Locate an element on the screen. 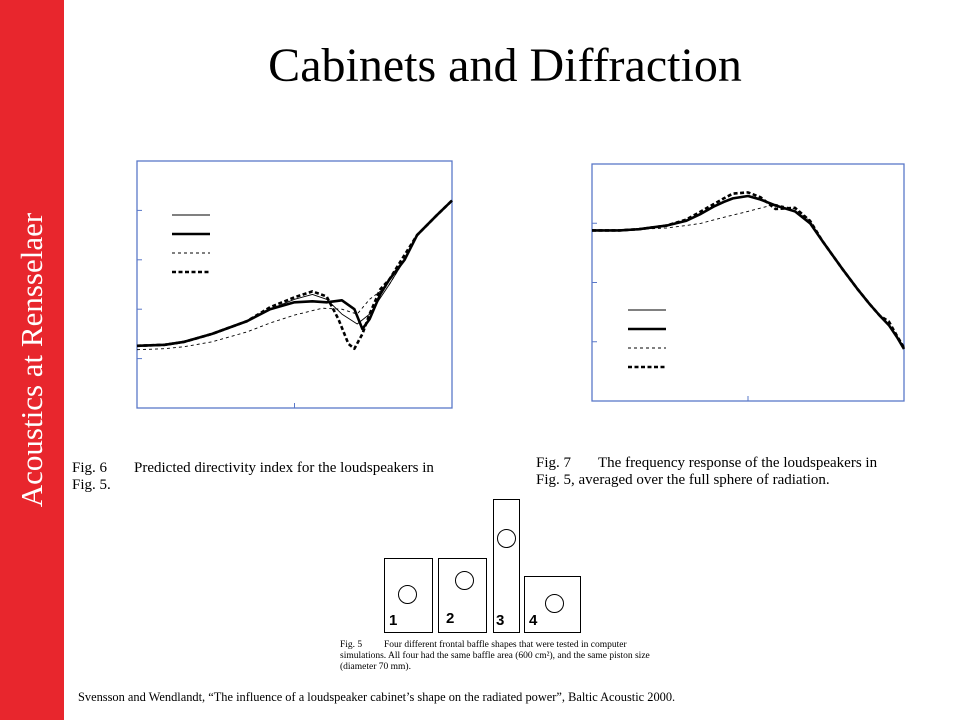  baffle-2-box is located at coordinates (462, 595).